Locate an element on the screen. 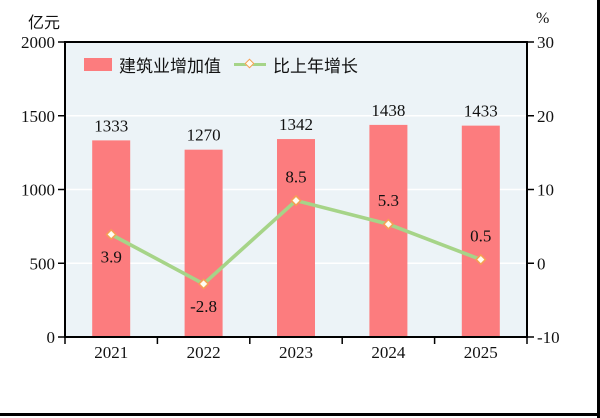  legend: 建筑业增加值 比上年增长 is located at coordinates (221, 65).